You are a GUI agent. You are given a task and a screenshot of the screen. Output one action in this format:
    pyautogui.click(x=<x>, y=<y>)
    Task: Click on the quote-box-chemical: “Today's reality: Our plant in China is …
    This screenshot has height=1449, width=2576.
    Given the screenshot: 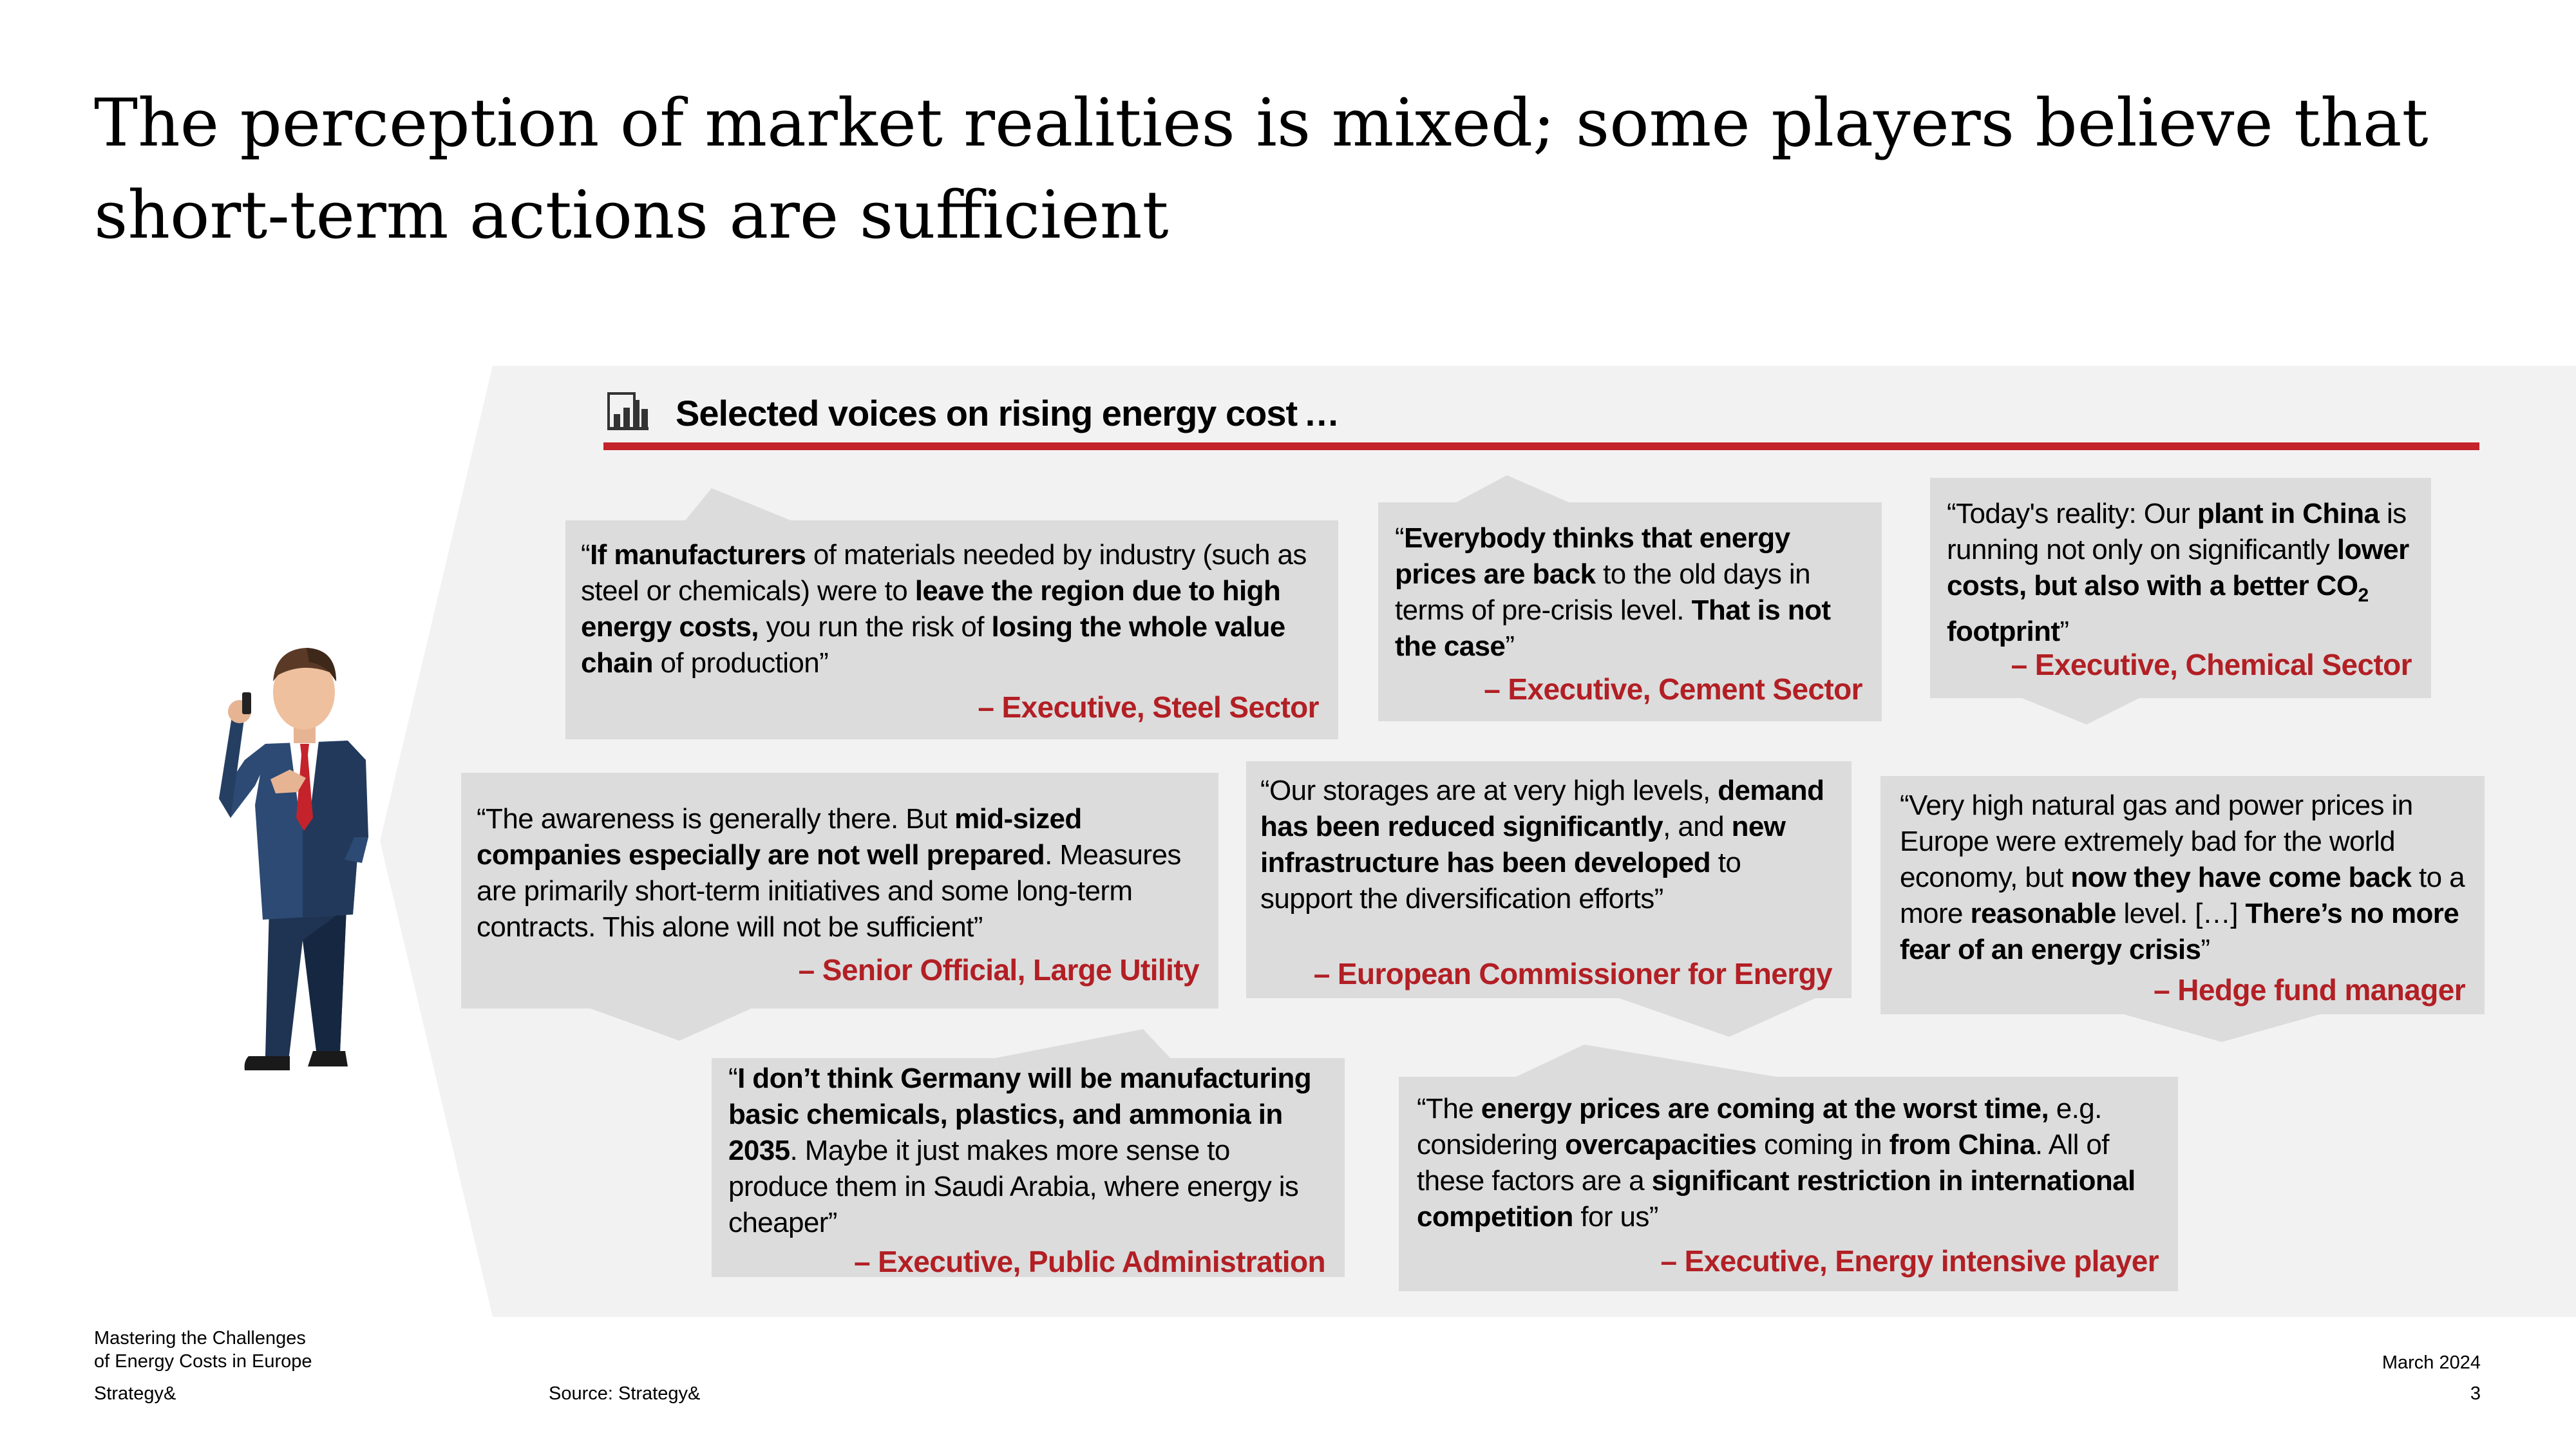 What is the action you would take?
    pyautogui.click(x=2180, y=588)
    